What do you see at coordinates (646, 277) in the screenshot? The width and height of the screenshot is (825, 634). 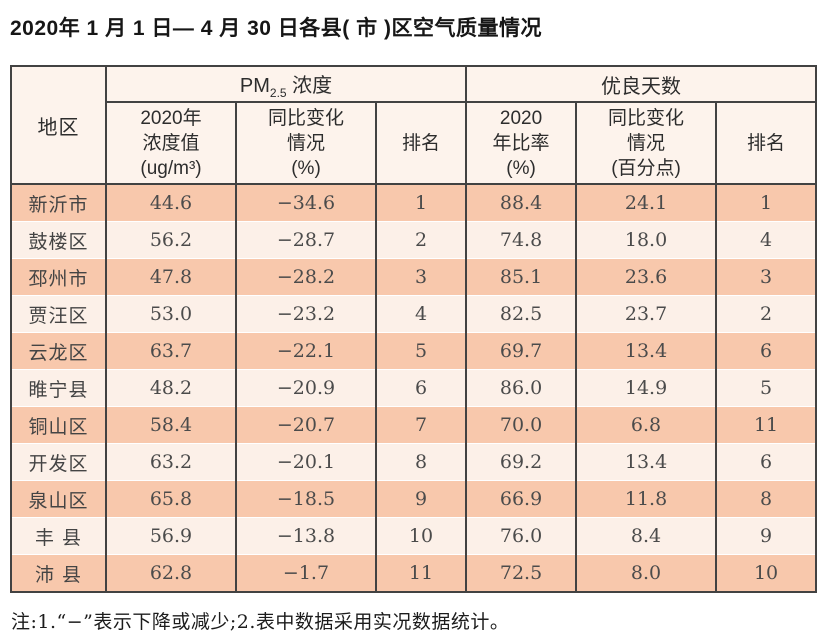 I see `good-change-cell: 23.6` at bounding box center [646, 277].